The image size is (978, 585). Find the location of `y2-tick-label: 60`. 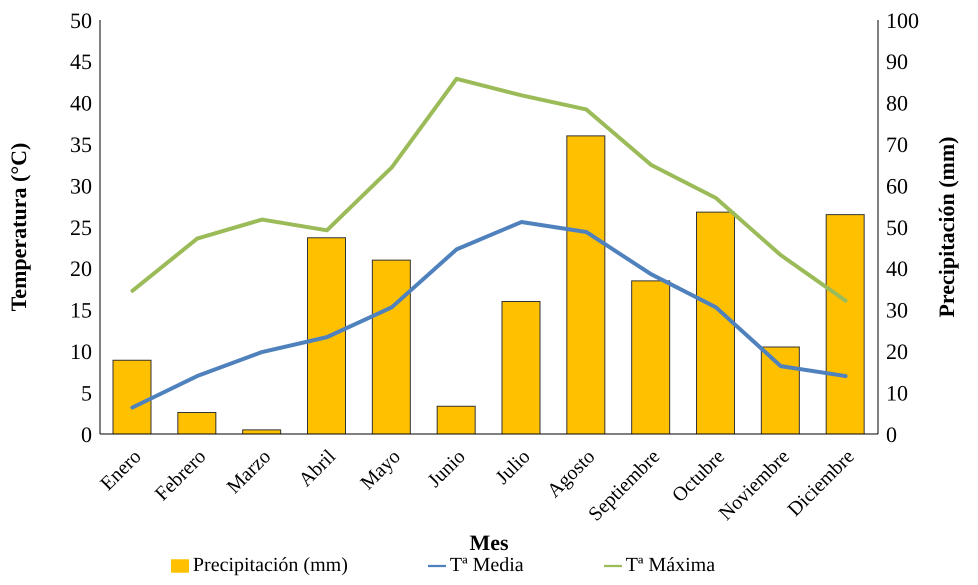

y2-tick-label: 60 is located at coordinates (897, 185).